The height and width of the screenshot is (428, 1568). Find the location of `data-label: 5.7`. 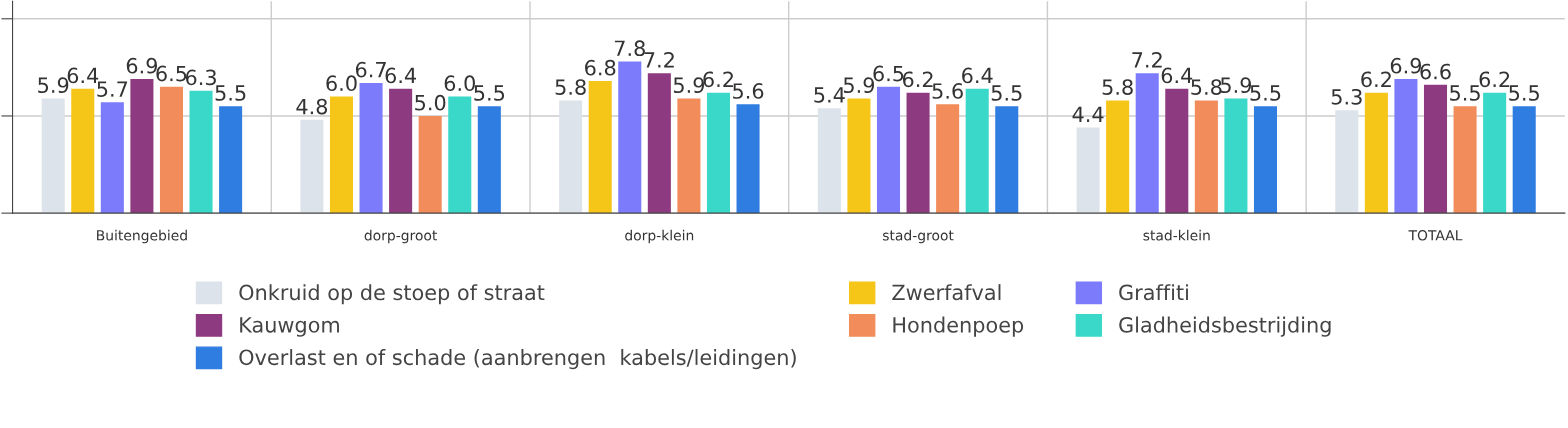

data-label: 5.7 is located at coordinates (112, 89).